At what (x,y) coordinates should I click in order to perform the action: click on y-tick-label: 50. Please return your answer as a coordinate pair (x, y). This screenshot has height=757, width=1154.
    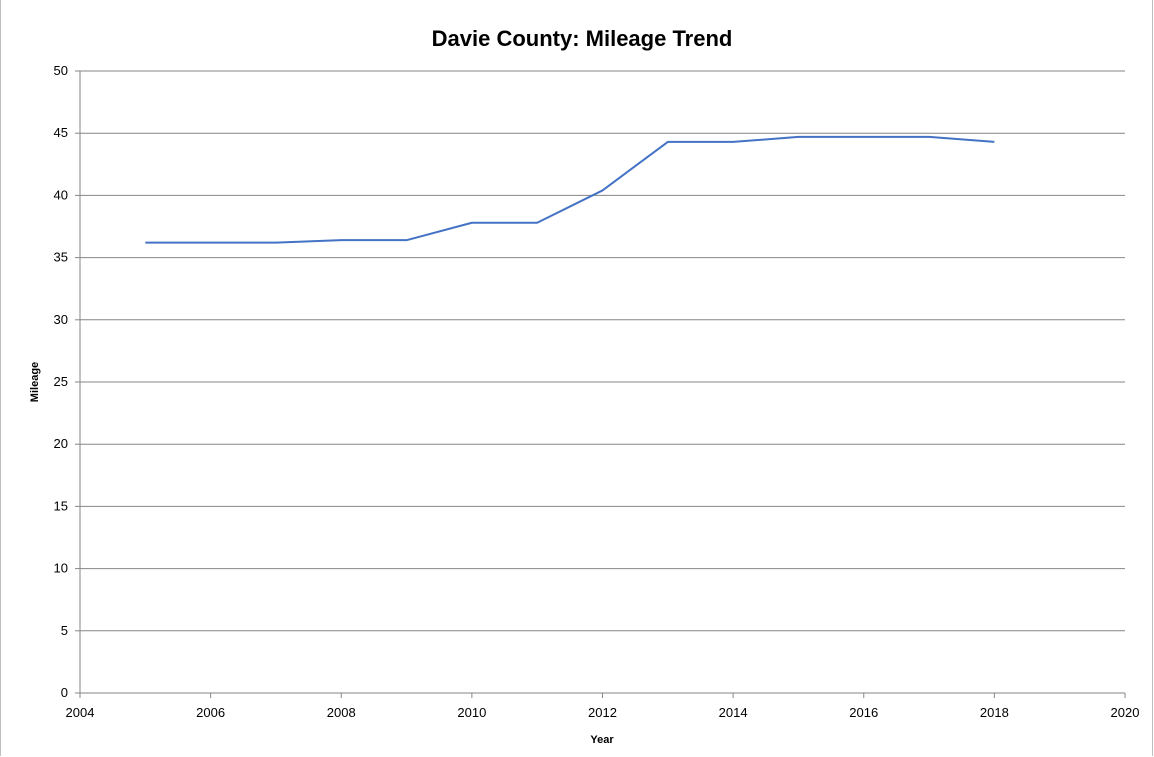
    Looking at the image, I should click on (61, 70).